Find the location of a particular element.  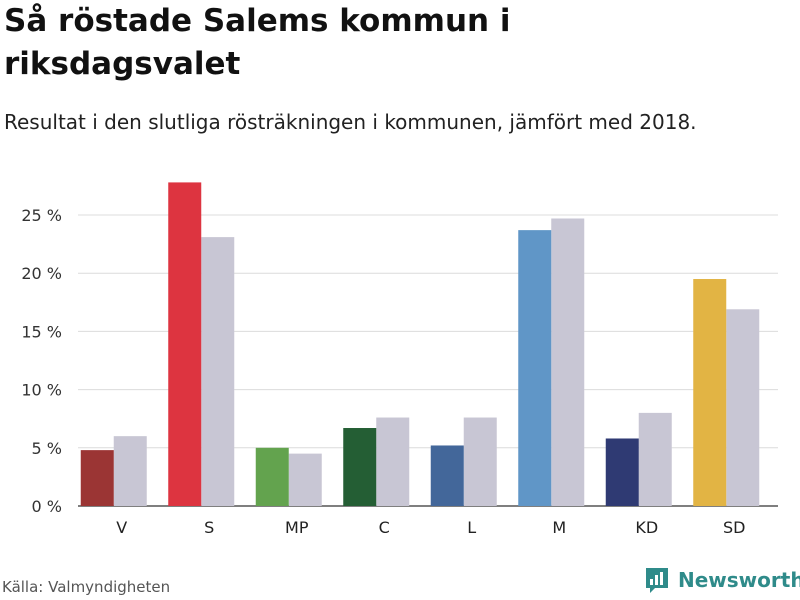

bar-2022-kd is located at coordinates (622, 472).